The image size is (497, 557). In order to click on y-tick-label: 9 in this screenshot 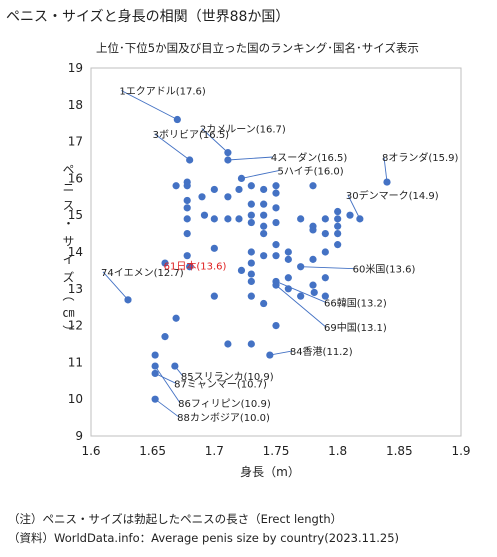, I will do `click(79, 436)`.